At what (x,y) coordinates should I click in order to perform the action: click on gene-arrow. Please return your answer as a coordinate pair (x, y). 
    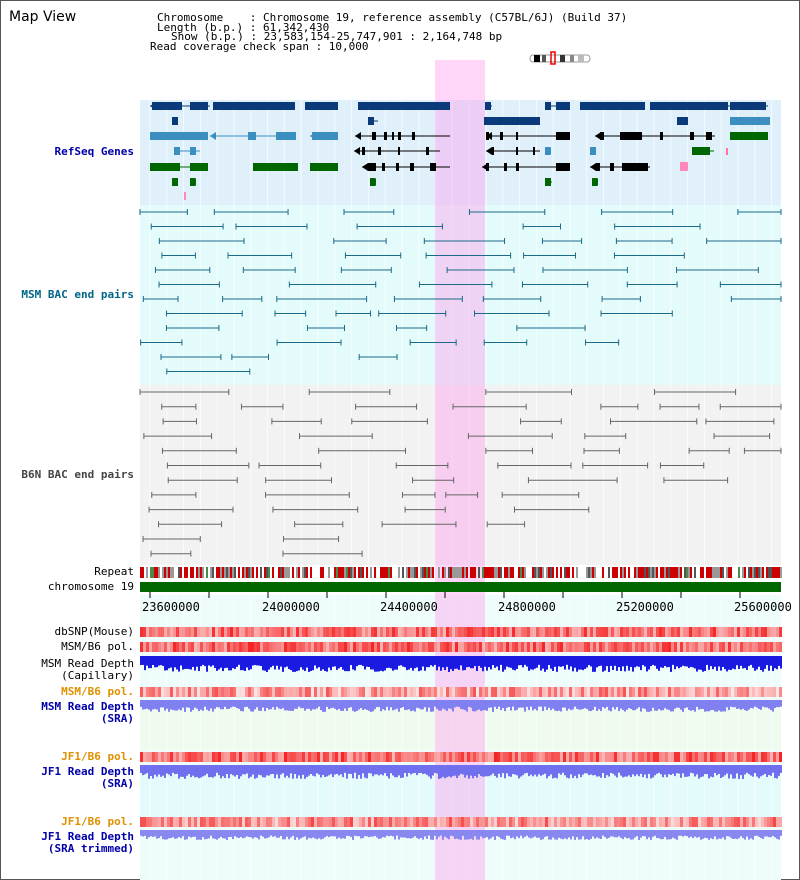
    Looking at the image, I should click on (653, 106).